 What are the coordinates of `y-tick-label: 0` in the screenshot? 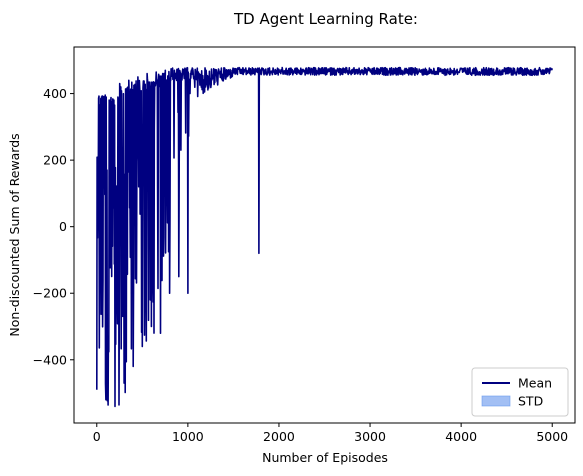 It's located at (63, 226).